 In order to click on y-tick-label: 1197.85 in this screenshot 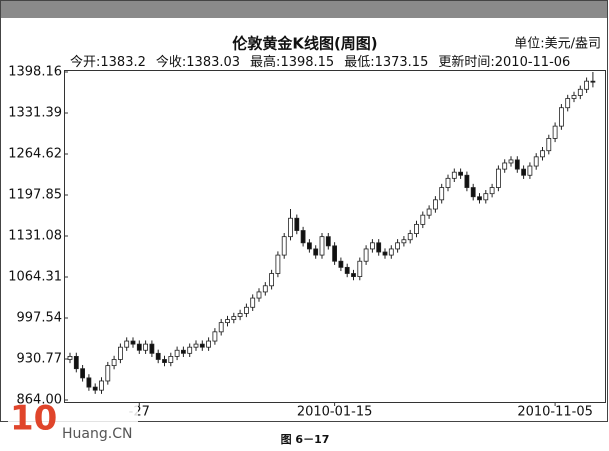, I will do `click(35, 195)`.